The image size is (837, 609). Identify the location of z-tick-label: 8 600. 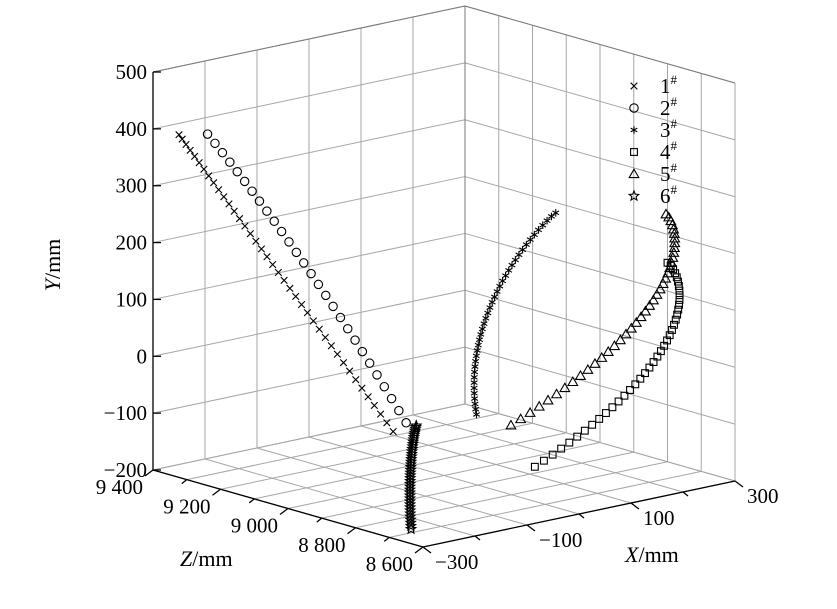
(389, 564).